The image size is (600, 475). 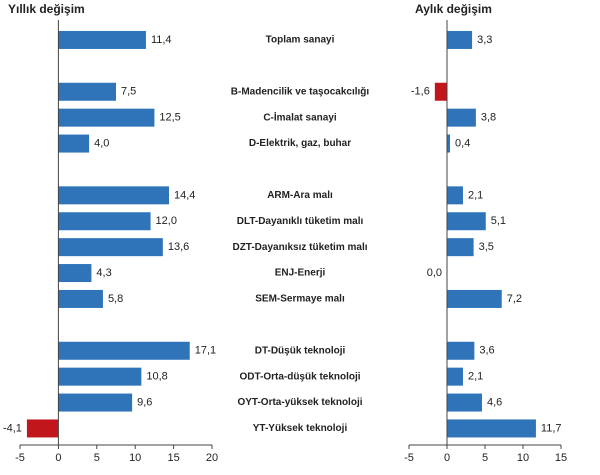 I want to click on category-label: ENJ-Enerji, so click(x=300, y=273).